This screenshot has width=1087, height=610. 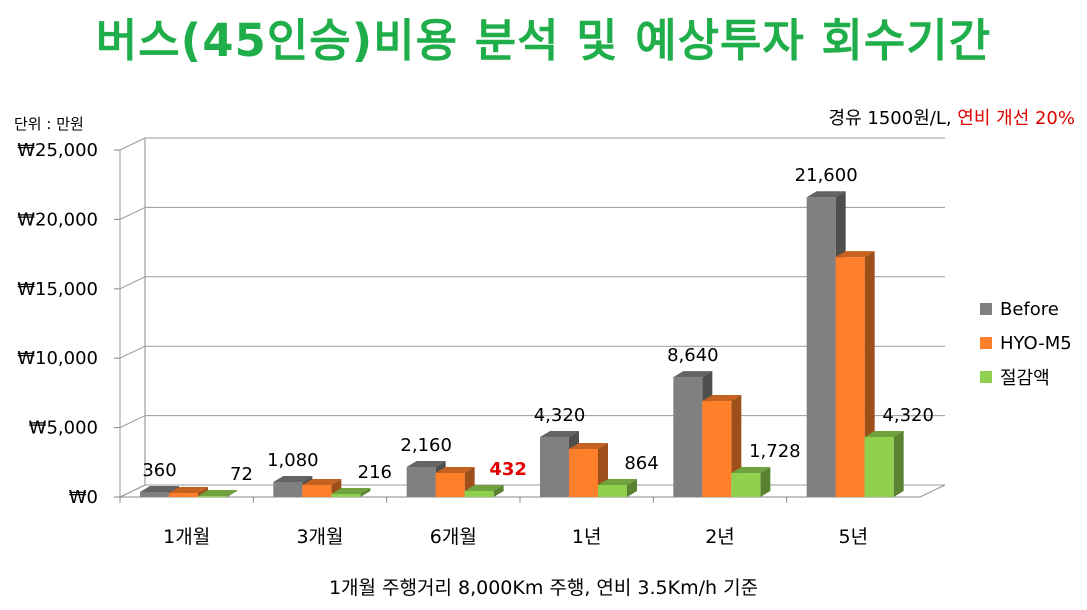 What do you see at coordinates (1036, 343) in the screenshot?
I see `legend-label: HYO-M5` at bounding box center [1036, 343].